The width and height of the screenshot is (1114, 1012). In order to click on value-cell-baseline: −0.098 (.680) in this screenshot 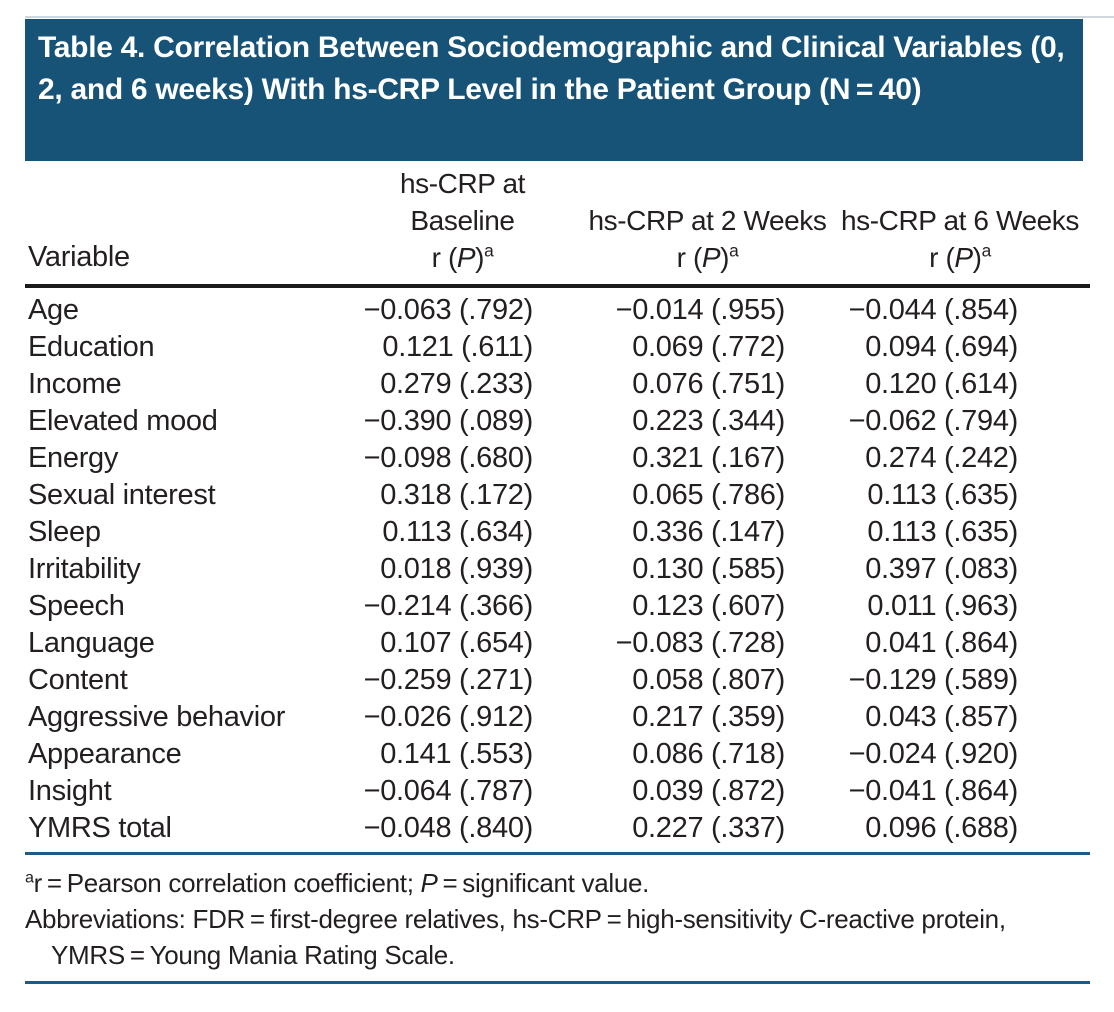, I will do `click(448, 458)`.